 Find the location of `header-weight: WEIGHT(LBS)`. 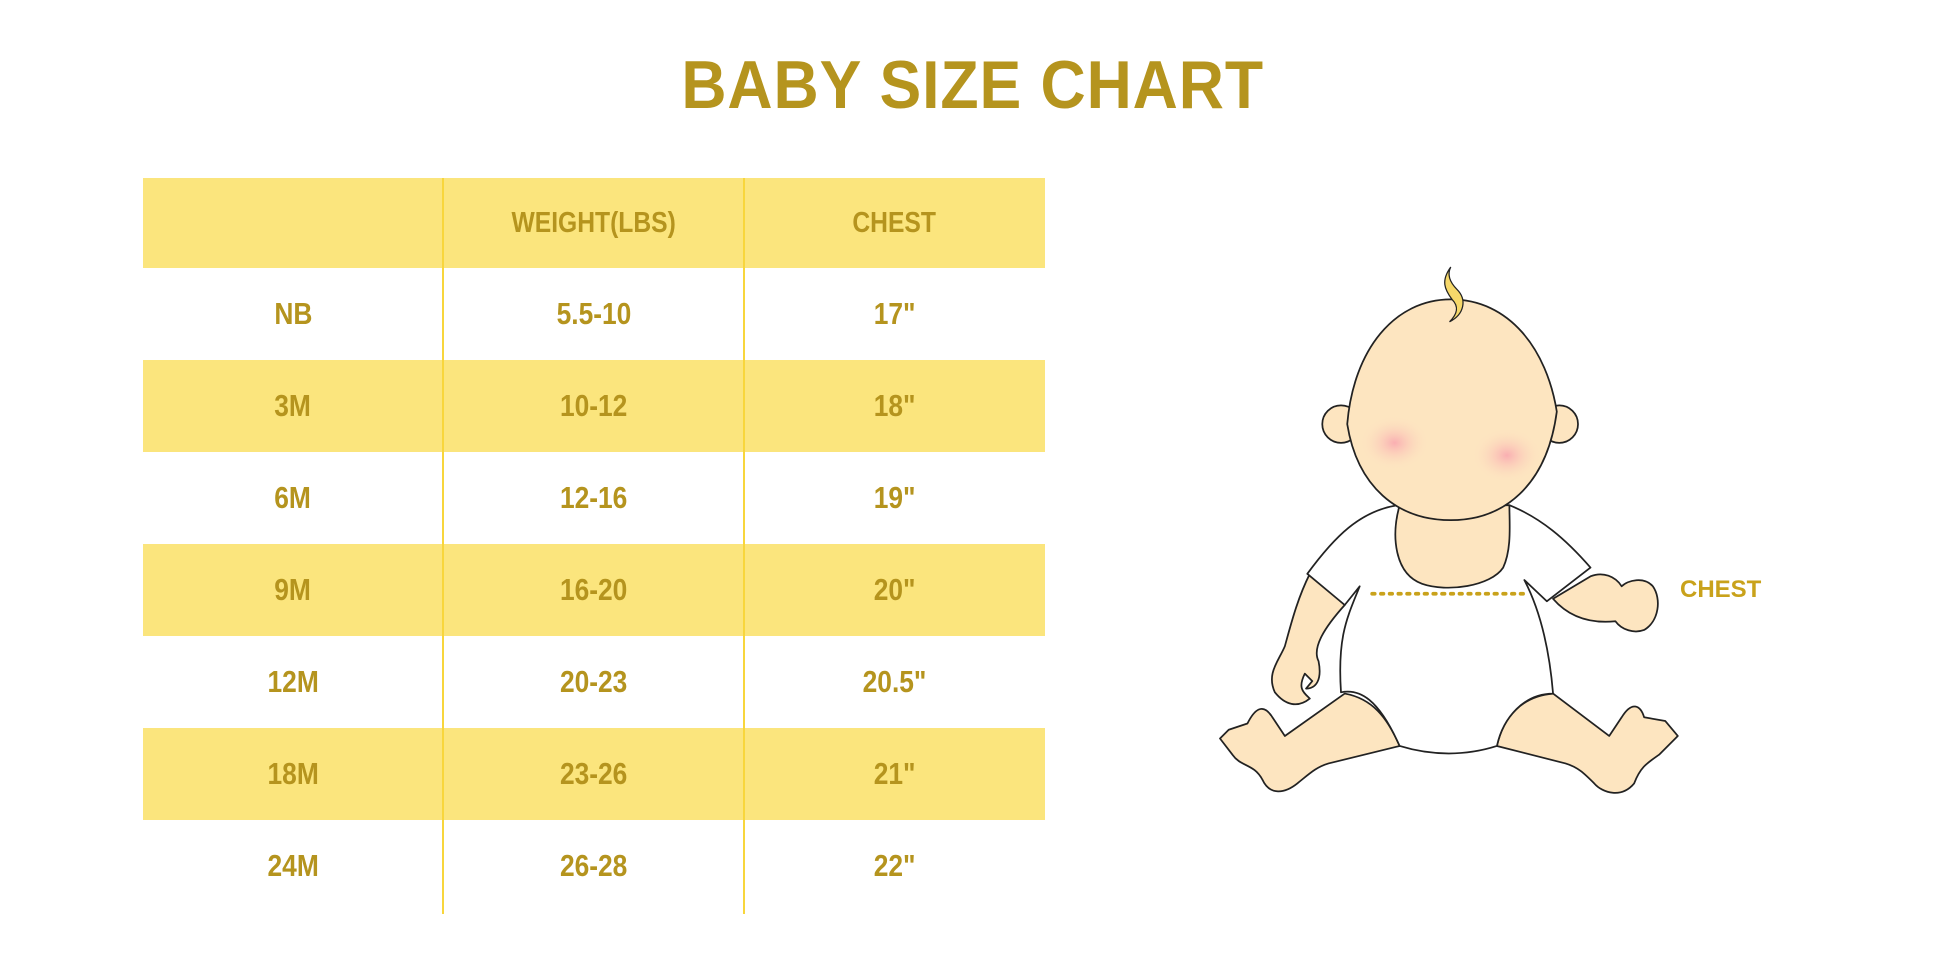

header-weight: WEIGHT(LBS) is located at coordinates (593, 222).